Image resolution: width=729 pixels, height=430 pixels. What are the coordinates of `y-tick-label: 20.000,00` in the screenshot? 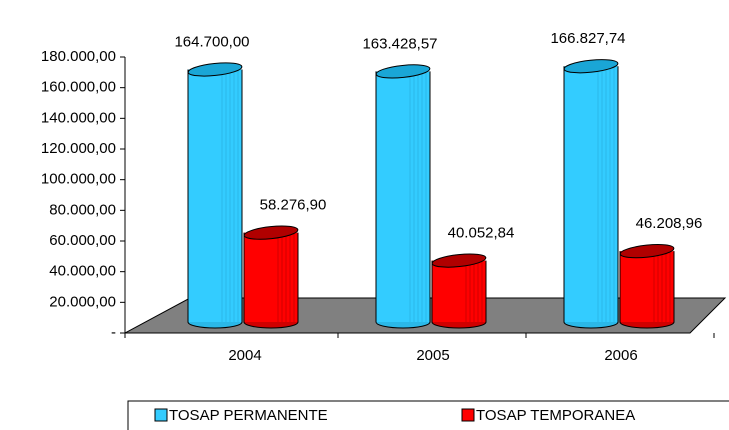 It's located at (82, 301).